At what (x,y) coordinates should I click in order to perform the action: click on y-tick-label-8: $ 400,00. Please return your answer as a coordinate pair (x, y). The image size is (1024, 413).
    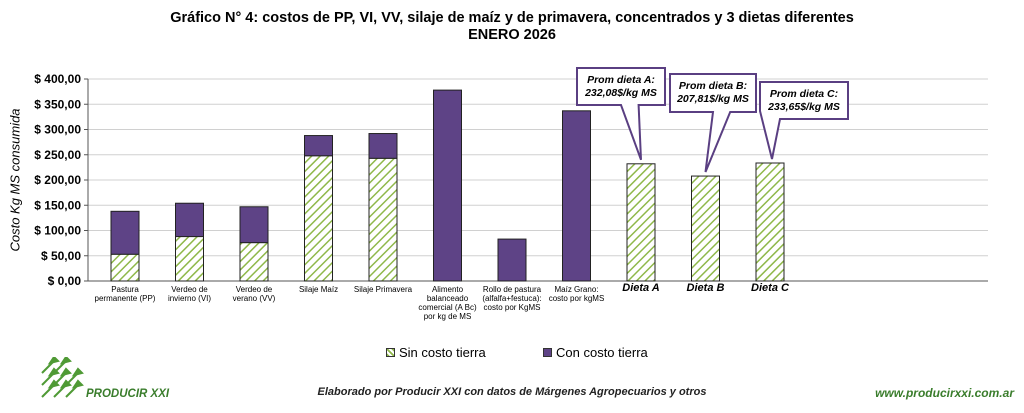
    Looking at the image, I should click on (57, 79).